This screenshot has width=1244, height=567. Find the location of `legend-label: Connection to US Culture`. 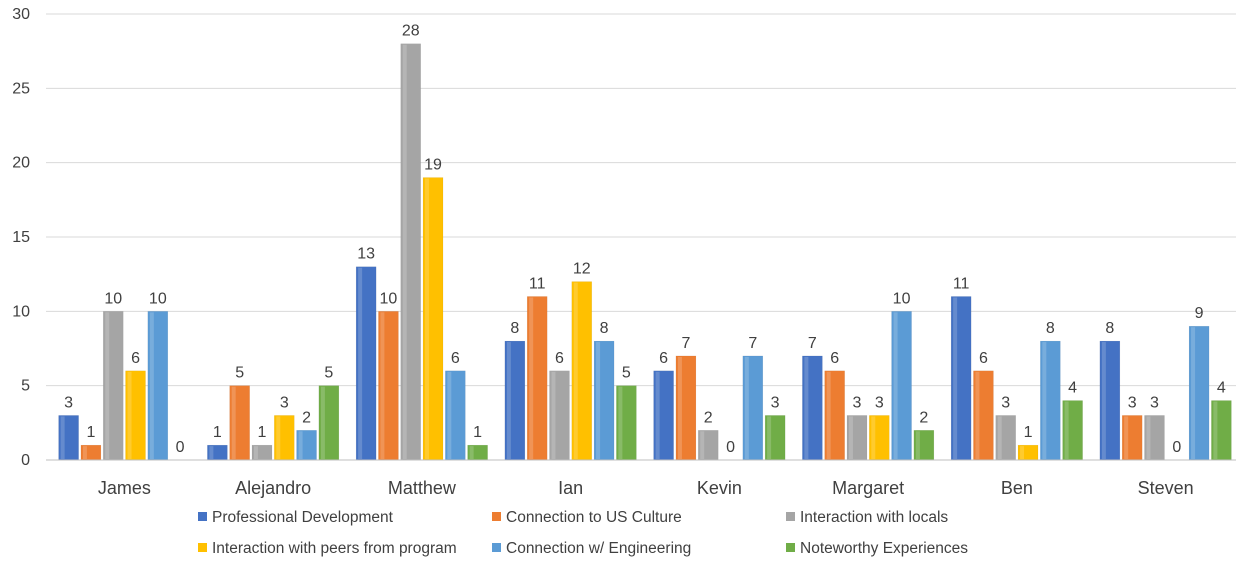

legend-label: Connection to US Culture is located at coordinates (594, 517).